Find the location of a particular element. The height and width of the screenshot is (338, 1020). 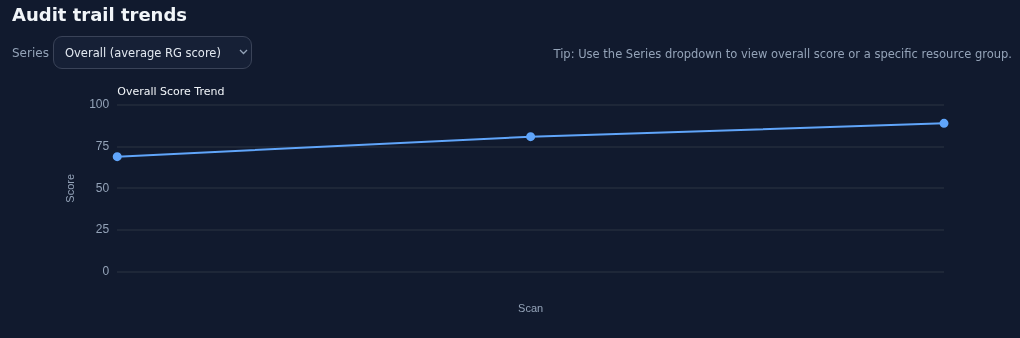

y-tick-label: 75 is located at coordinates (102, 145).